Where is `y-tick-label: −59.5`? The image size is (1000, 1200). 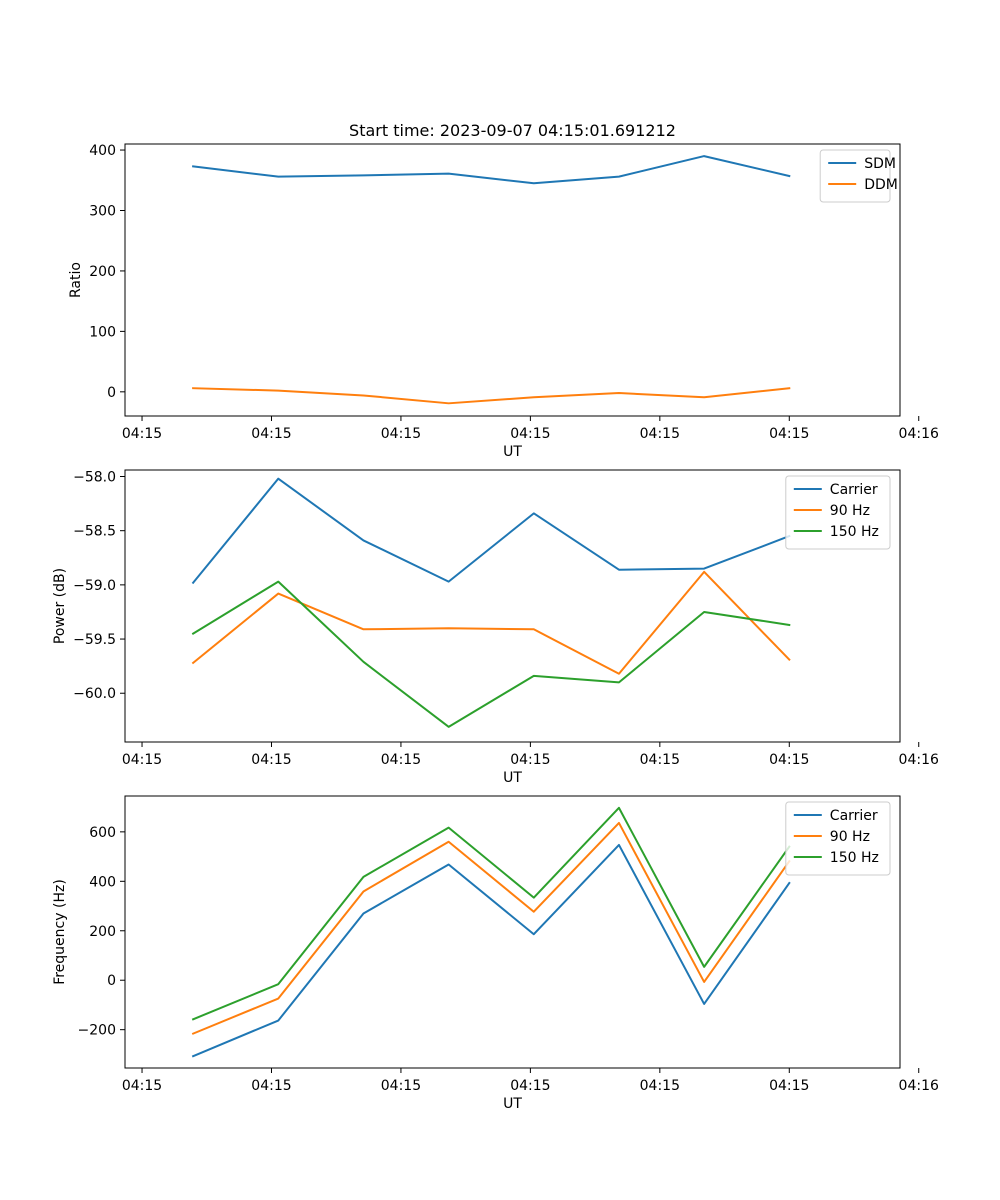 y-tick-label: −59.5 is located at coordinates (94, 640).